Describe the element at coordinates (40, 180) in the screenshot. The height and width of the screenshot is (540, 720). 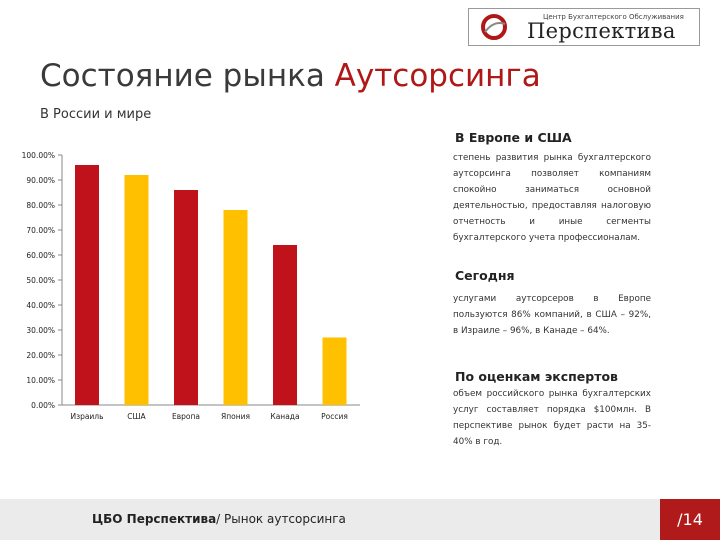
I see `y-tick-label: 90.00%` at that location.